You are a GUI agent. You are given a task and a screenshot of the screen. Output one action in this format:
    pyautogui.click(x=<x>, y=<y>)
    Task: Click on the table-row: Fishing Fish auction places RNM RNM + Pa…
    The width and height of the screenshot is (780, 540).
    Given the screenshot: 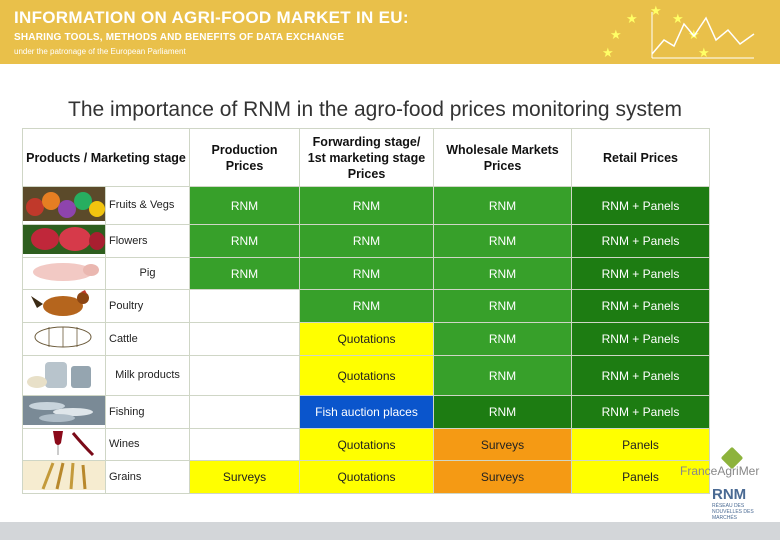 What is the action you would take?
    pyautogui.click(x=366, y=412)
    